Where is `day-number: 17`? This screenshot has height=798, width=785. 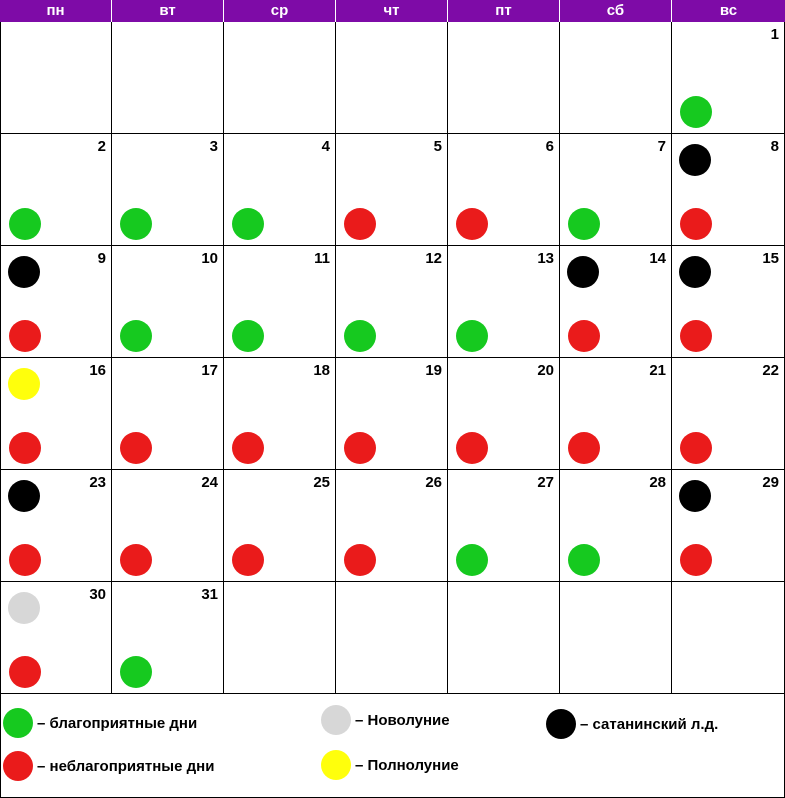
day-number: 17 is located at coordinates (209, 370).